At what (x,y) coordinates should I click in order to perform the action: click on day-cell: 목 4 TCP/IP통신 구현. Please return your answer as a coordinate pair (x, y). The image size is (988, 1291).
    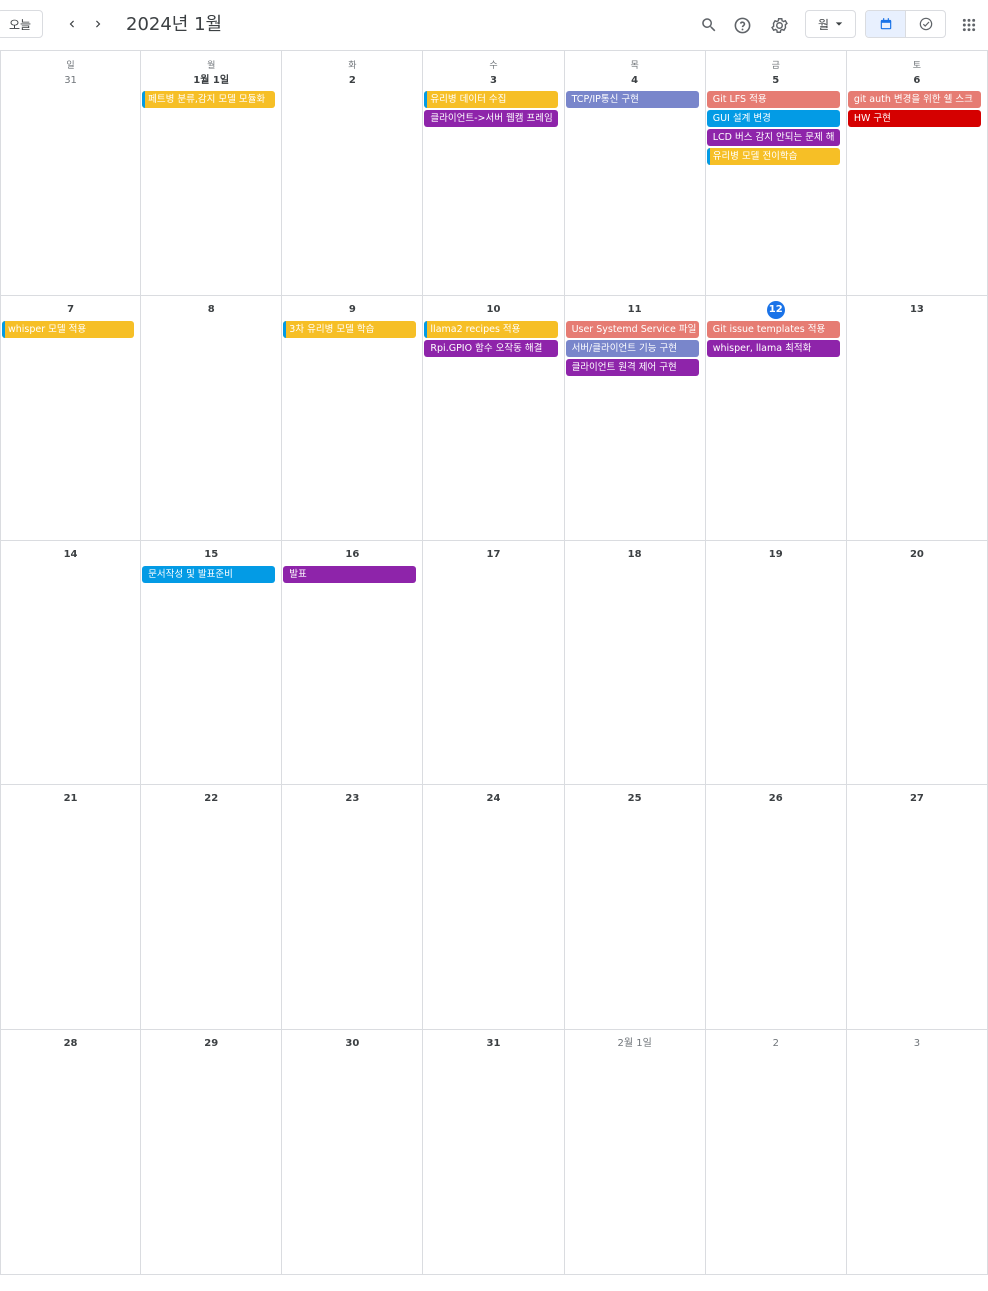
    Looking at the image, I should click on (635, 173).